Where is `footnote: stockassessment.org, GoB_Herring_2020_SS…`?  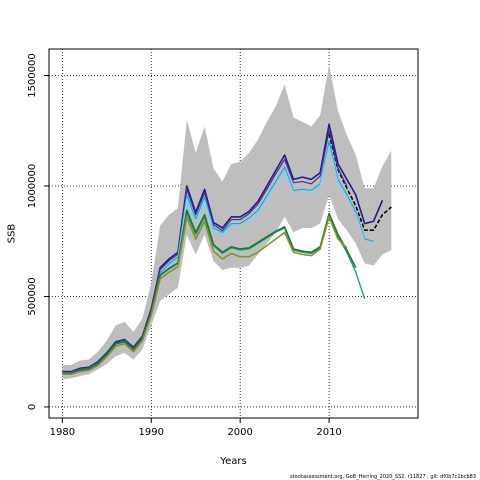
footnote: stockassessment.org, GoB_Herring_2020_SS… is located at coordinates (383, 477).